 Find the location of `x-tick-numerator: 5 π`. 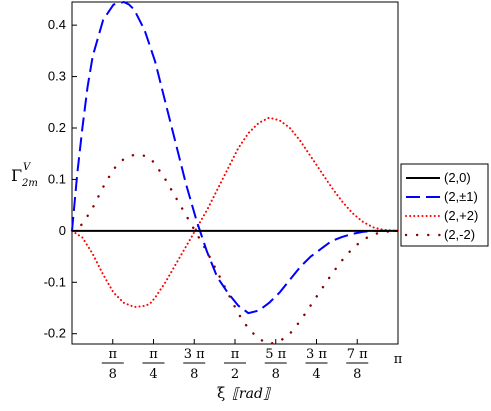

x-tick-numerator: 5 π is located at coordinates (275, 354).